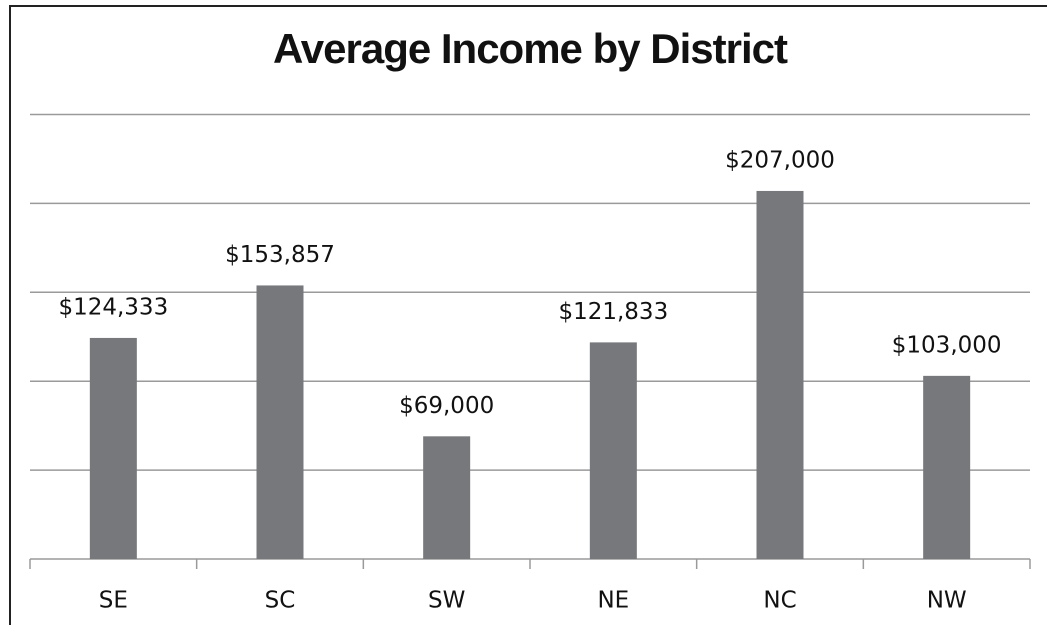 This screenshot has width=1047, height=625. I want to click on chart-title: Average Income by District, so click(530, 48).